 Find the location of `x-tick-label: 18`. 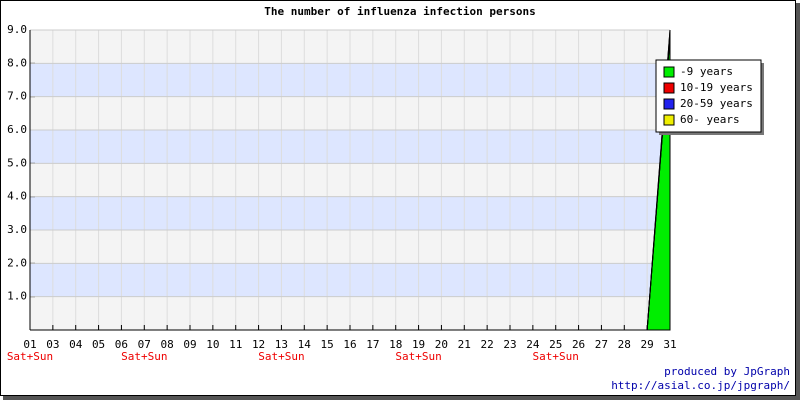

x-tick-label: 18 is located at coordinates (395, 344).